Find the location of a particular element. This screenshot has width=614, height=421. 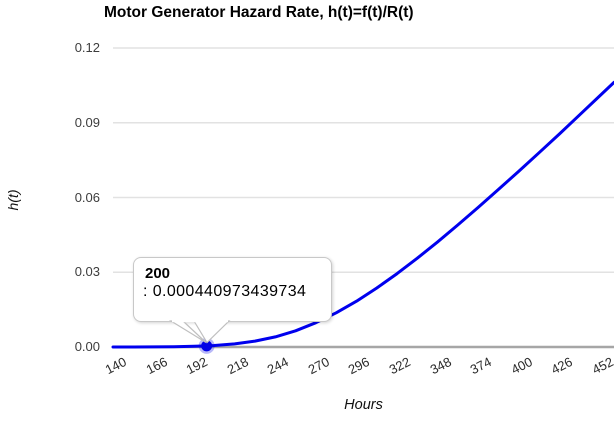

y-tick-label: 0.12 is located at coordinates (87, 47).